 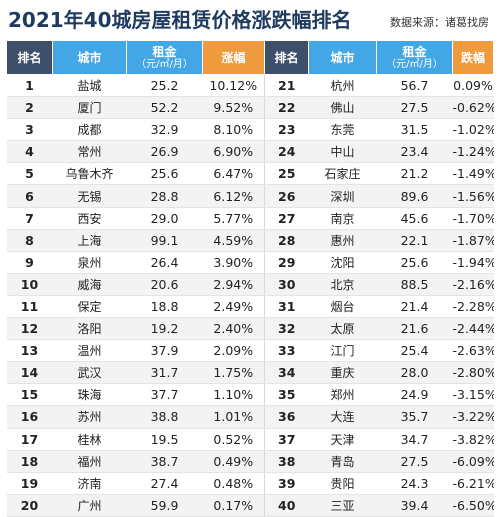 I want to click on rent-cell: 19.2, so click(x=164, y=329).